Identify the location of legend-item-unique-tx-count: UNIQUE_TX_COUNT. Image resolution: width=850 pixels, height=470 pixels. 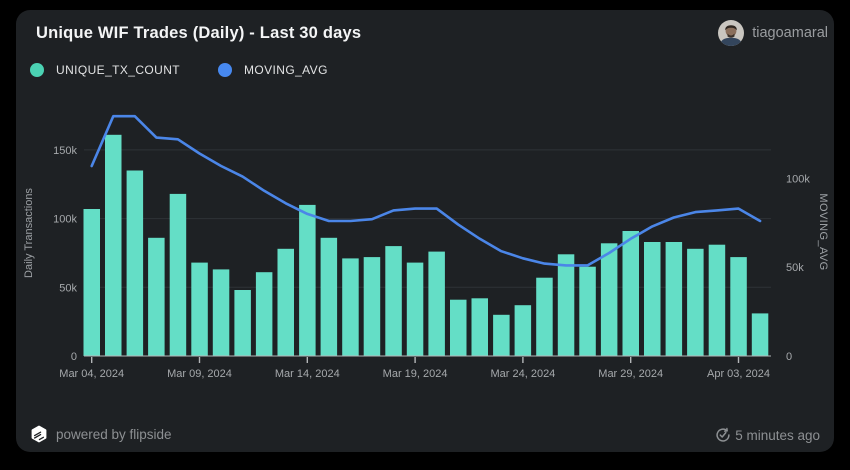
(105, 70).